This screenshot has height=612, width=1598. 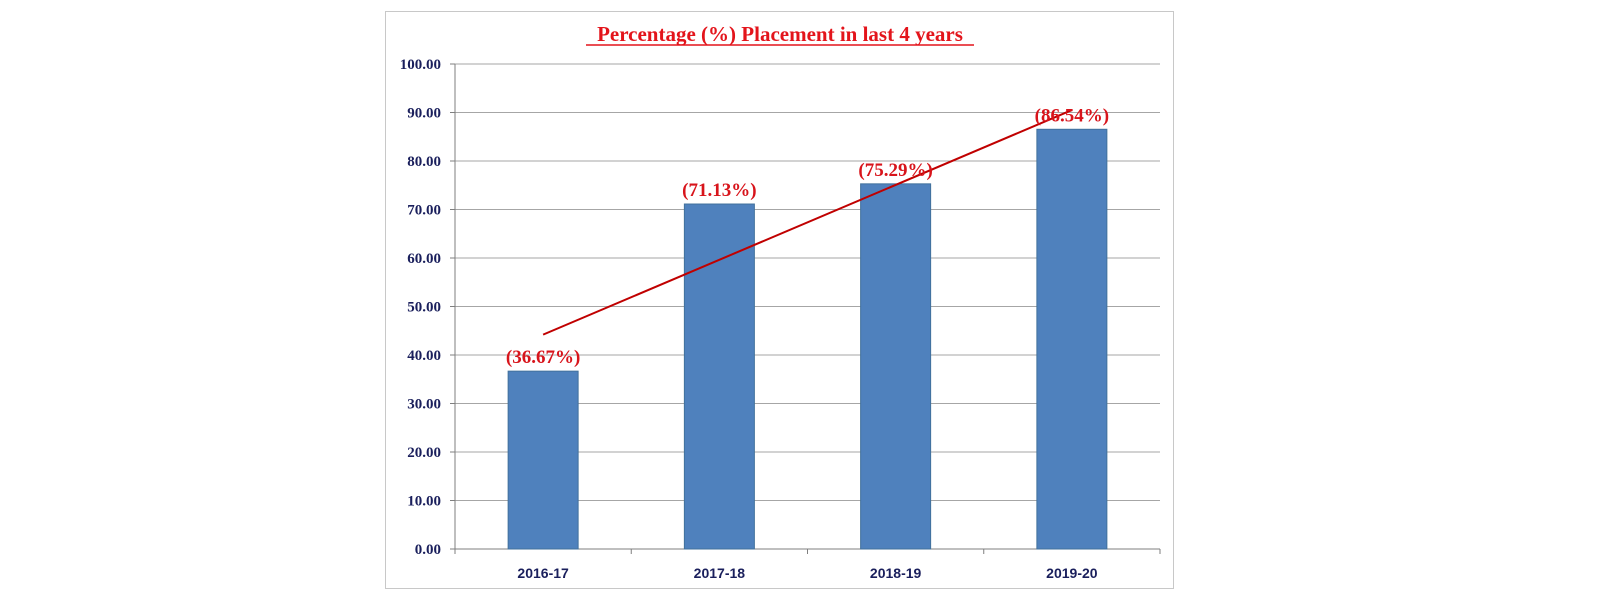 What do you see at coordinates (895, 170) in the screenshot?
I see `data-label: (75.29%)` at bounding box center [895, 170].